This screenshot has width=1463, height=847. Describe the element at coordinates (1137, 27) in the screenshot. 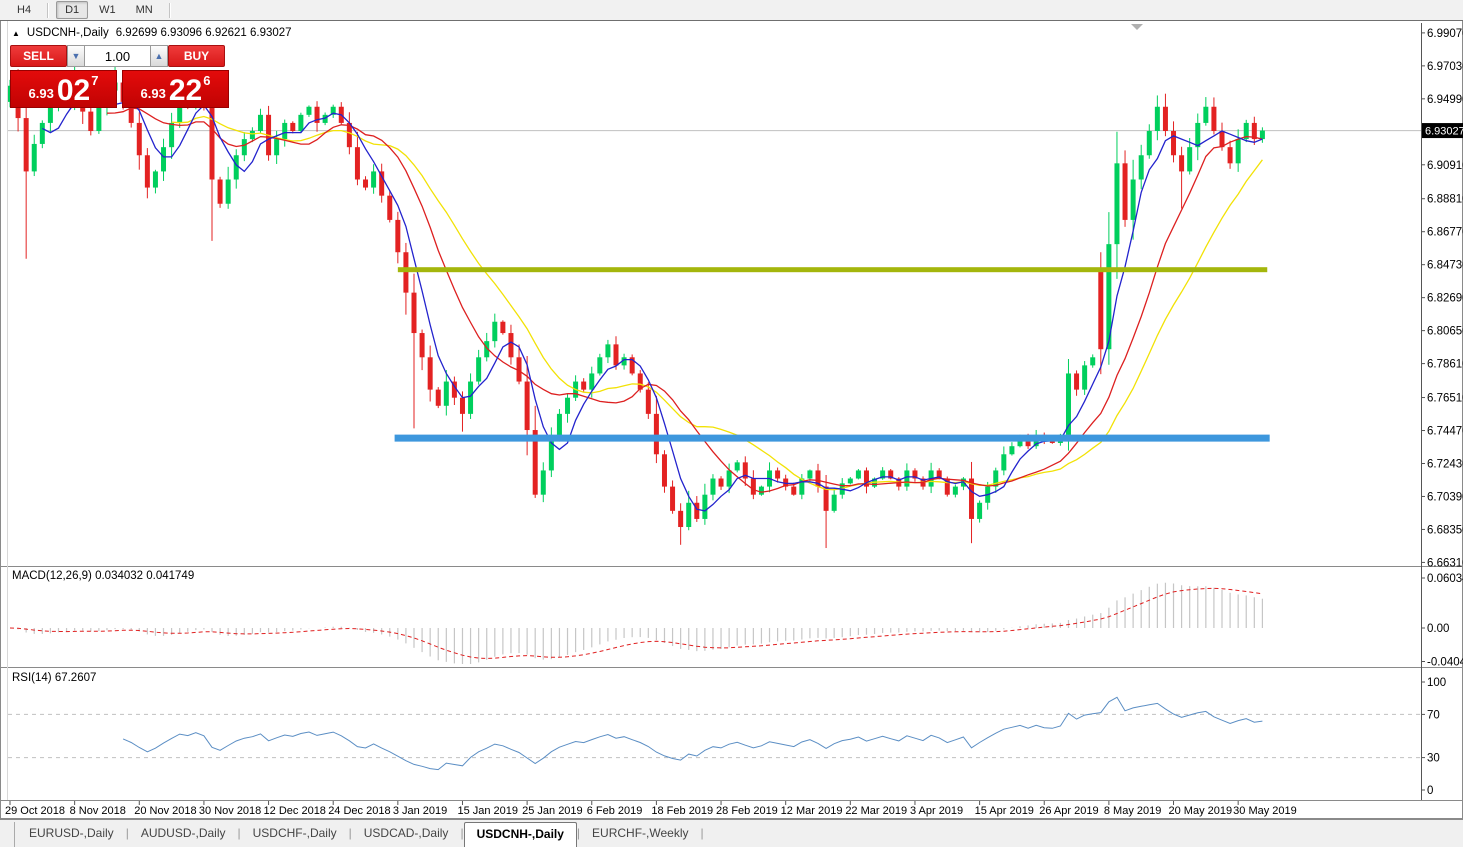

I see `pane-collapse-arrow-icon` at that location.